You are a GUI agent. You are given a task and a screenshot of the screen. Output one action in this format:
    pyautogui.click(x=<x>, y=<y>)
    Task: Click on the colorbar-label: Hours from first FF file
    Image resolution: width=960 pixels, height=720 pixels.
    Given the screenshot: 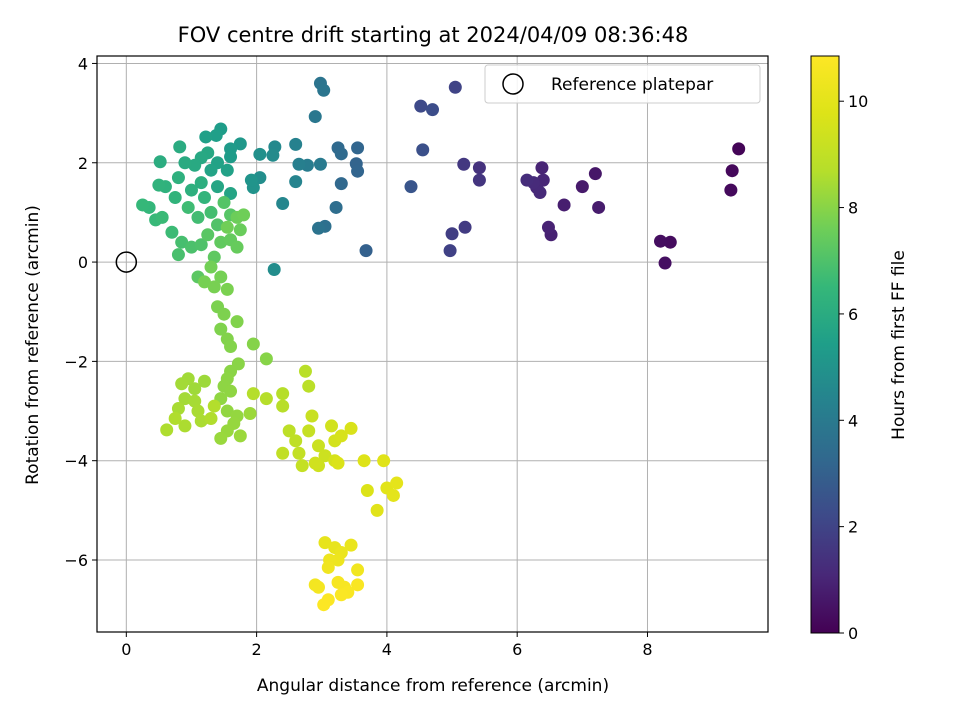 What is the action you would take?
    pyautogui.click(x=899, y=345)
    